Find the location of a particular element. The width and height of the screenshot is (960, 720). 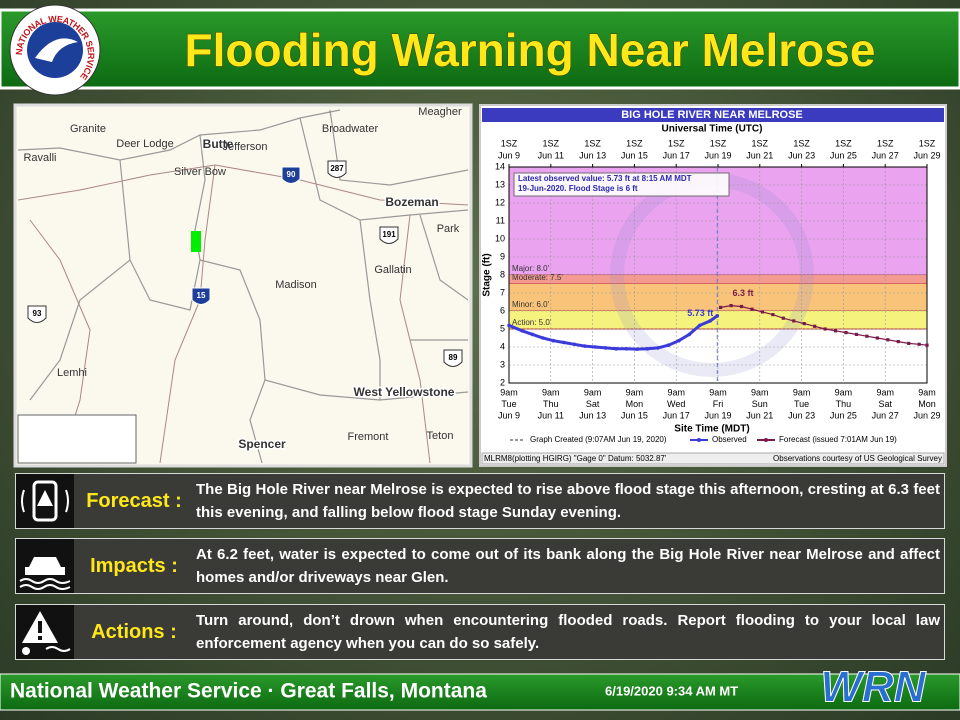

y-tick-label: 6 is located at coordinates (502, 310).